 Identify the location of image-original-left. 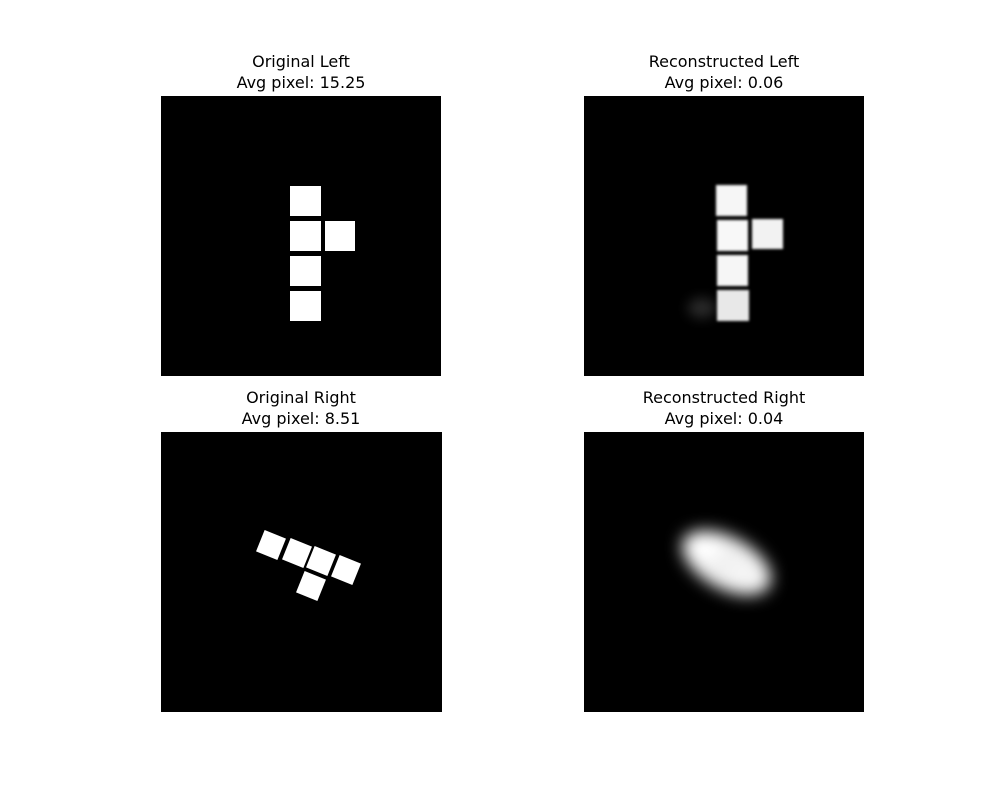
(301, 236).